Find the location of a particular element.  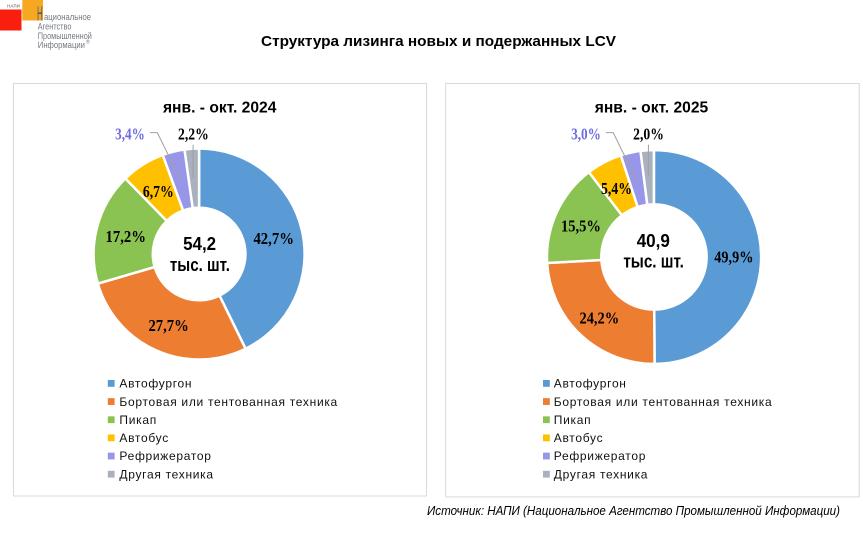

svg-text: 2,2% is located at coordinates (193, 134).